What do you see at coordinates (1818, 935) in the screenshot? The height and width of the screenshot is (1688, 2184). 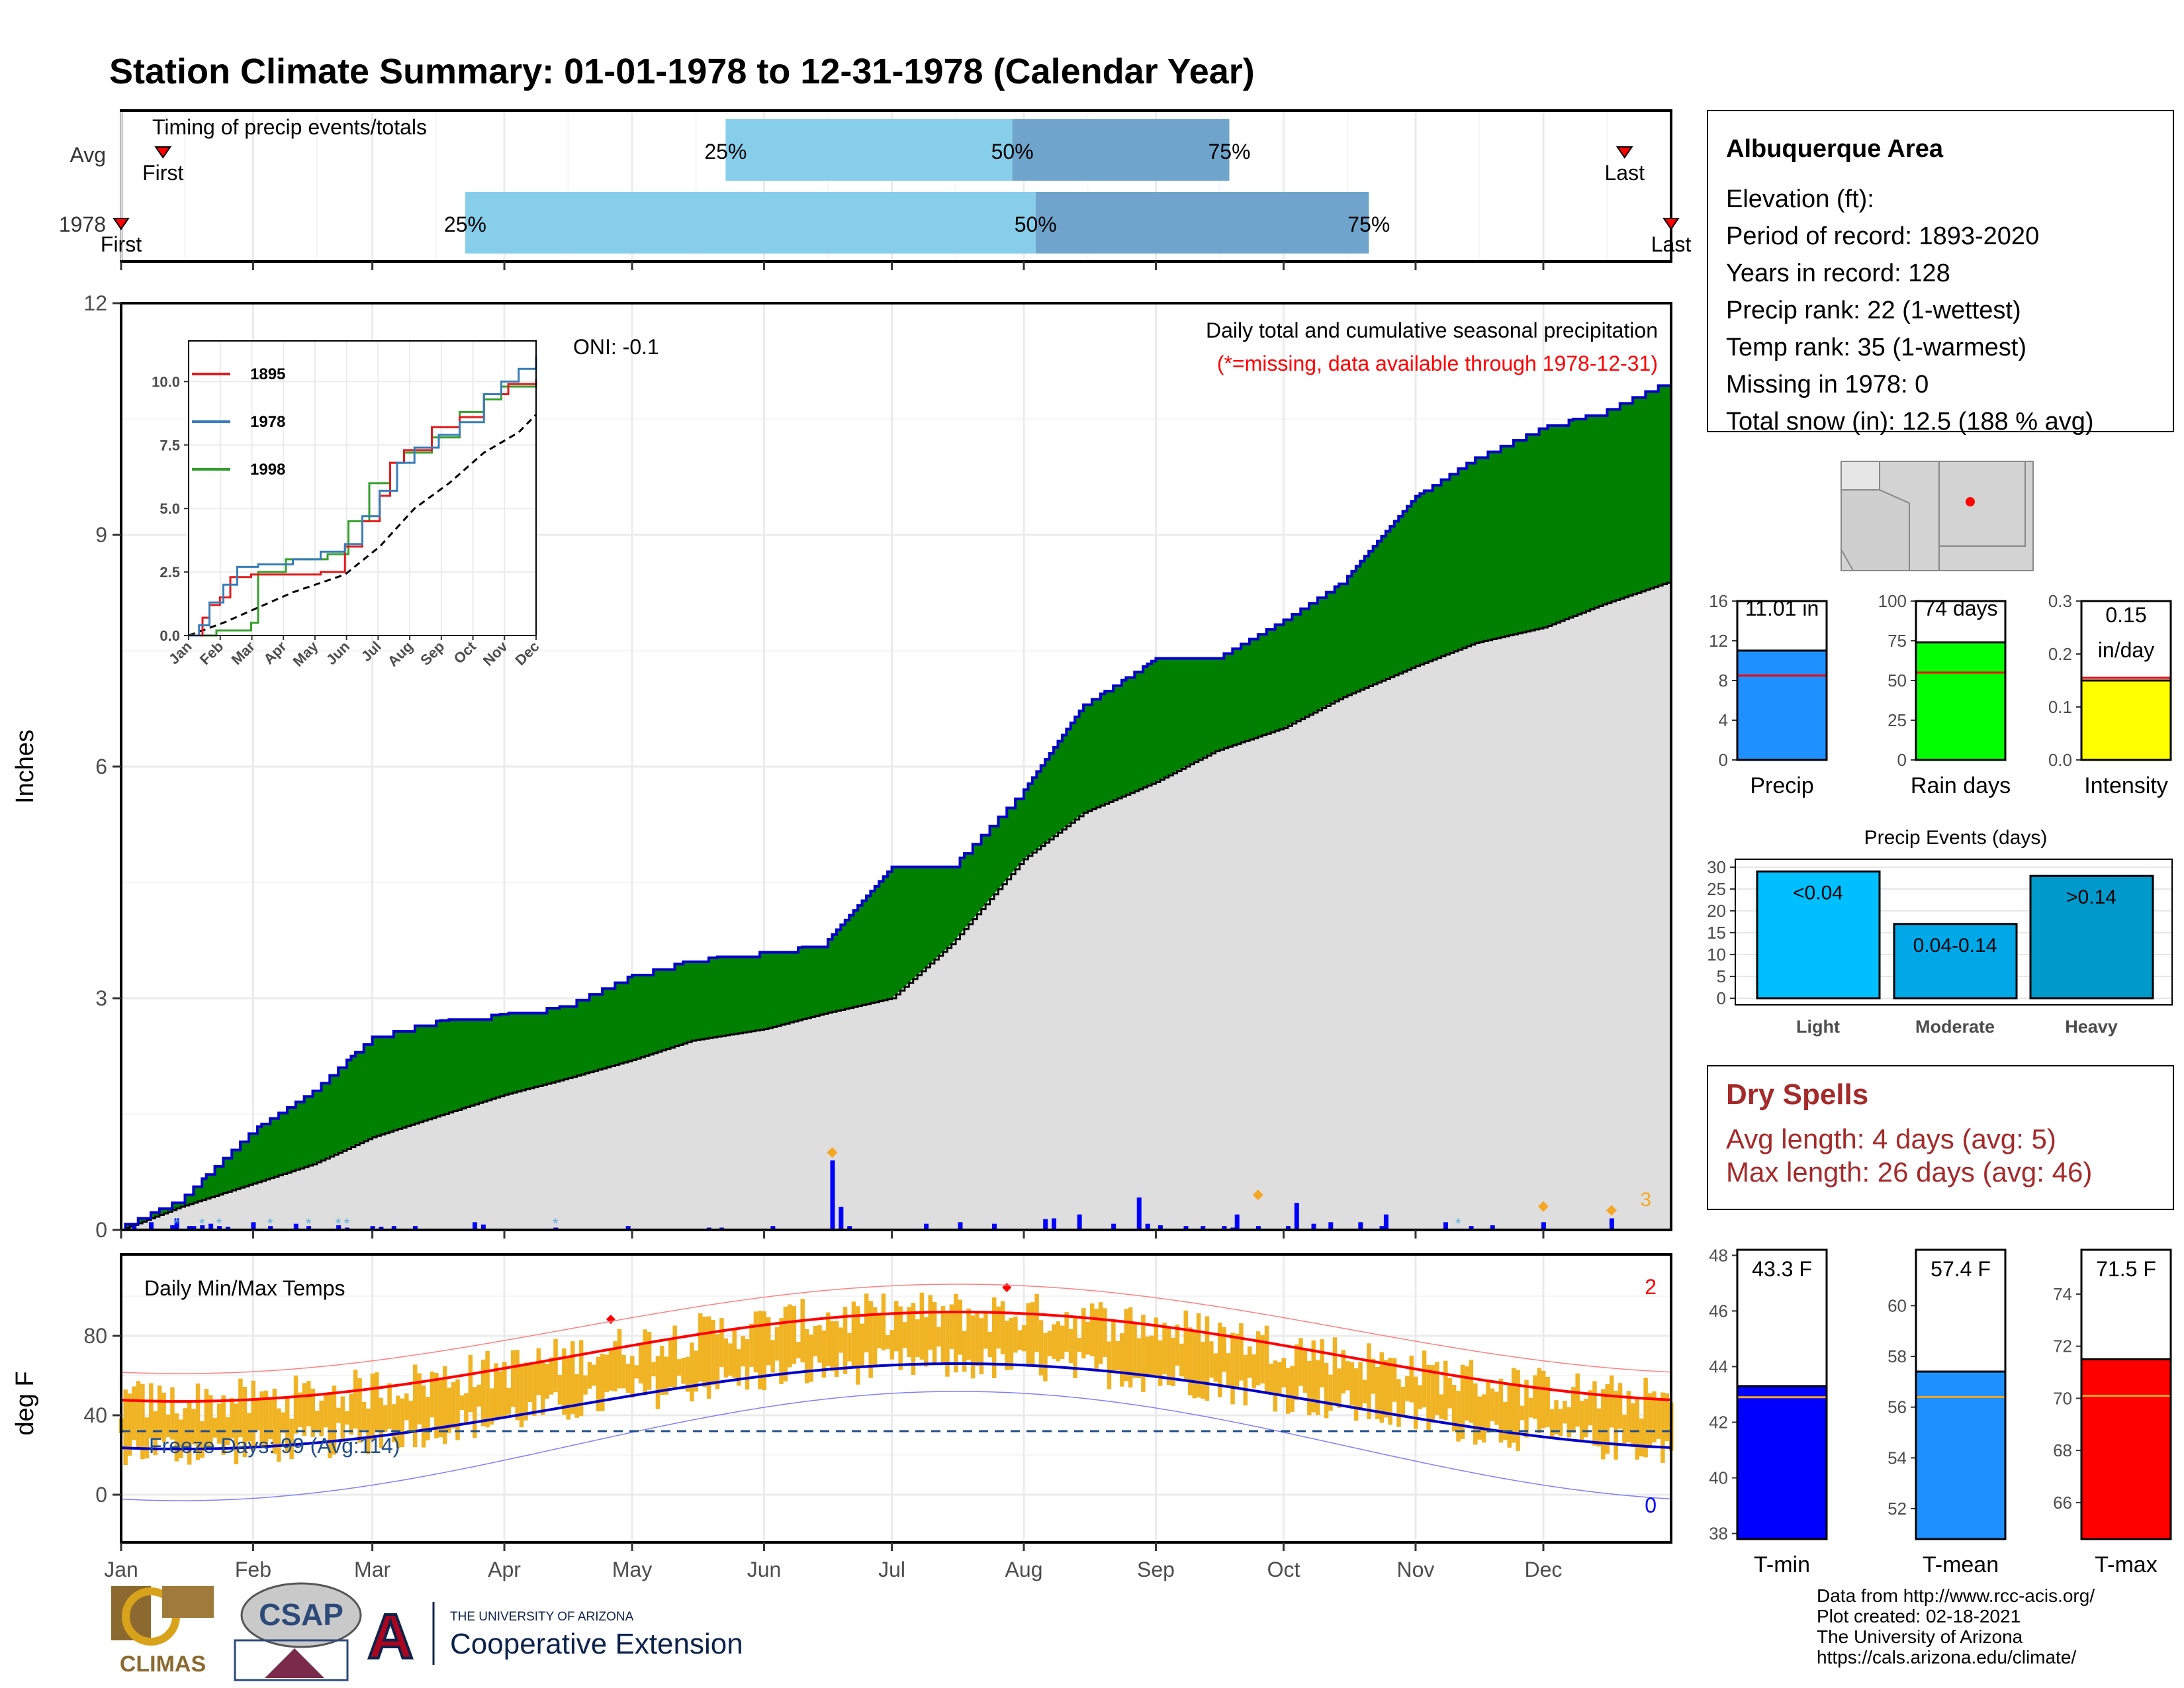 I see `event-bar` at bounding box center [1818, 935].